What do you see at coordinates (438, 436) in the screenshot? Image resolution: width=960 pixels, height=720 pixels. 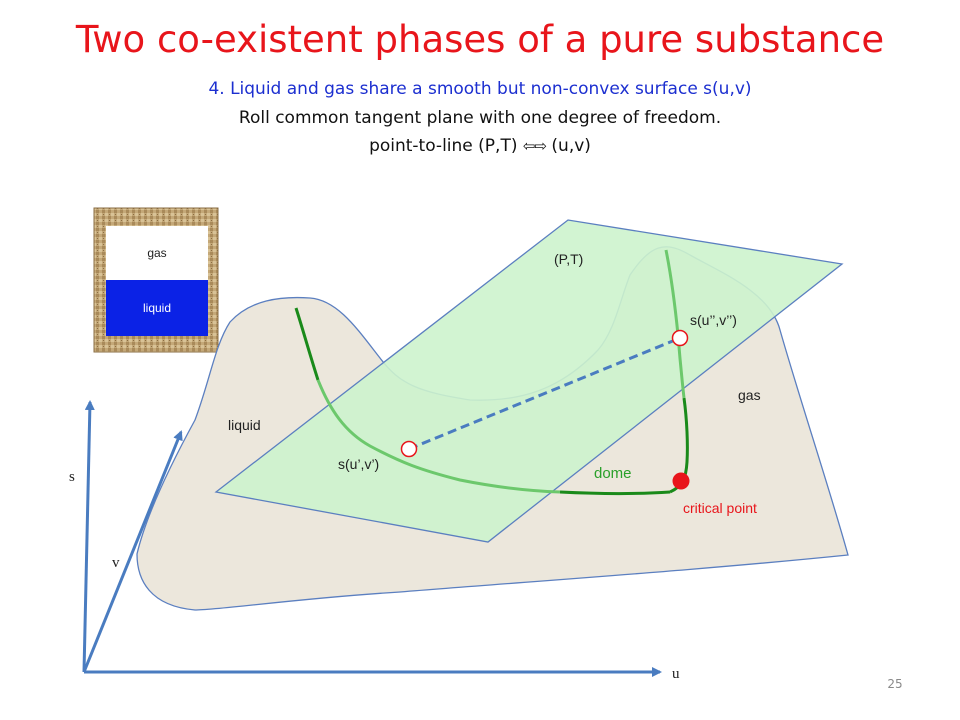 I see `liquid-branch-on-plane` at bounding box center [438, 436].